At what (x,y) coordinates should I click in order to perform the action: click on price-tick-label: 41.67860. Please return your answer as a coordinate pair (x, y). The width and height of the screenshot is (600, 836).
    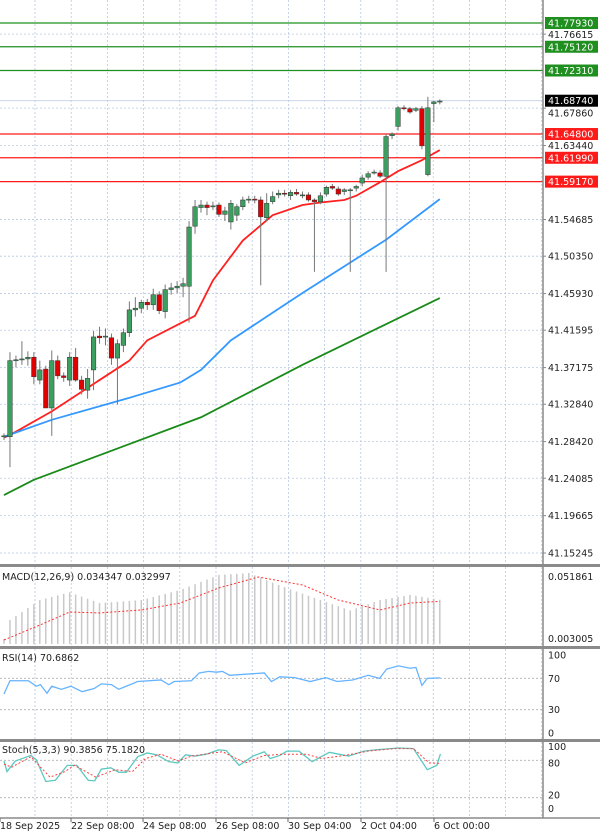
    Looking at the image, I should click on (570, 114).